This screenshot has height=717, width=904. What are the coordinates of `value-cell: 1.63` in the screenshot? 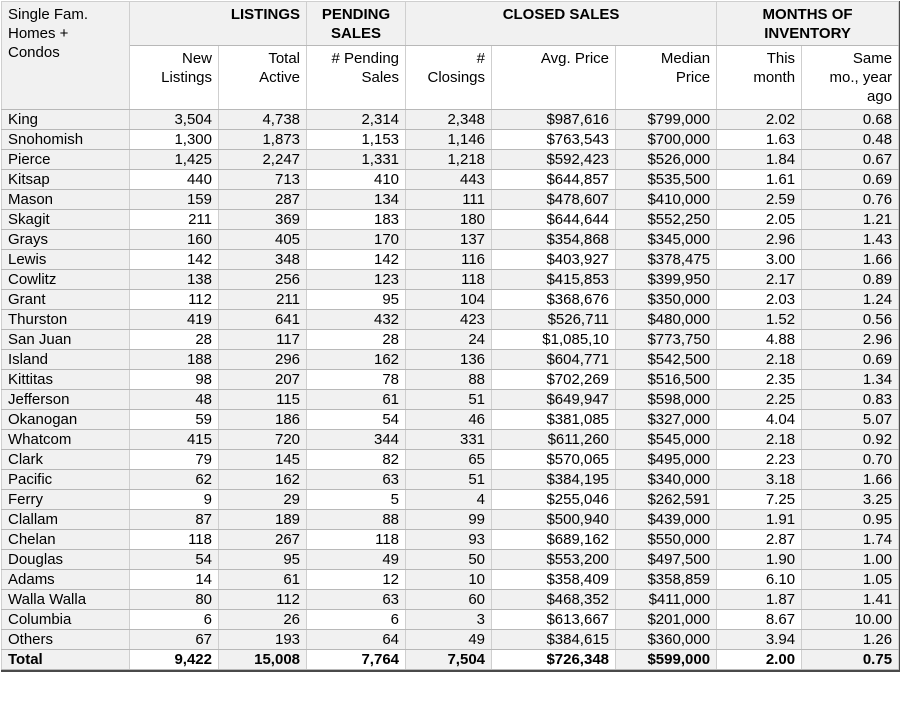 It's located at (759, 139).